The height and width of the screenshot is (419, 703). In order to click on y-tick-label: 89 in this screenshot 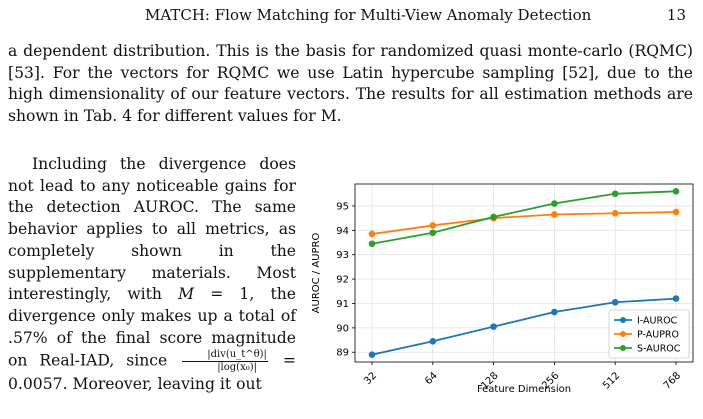, I will do `click(342, 353)`.